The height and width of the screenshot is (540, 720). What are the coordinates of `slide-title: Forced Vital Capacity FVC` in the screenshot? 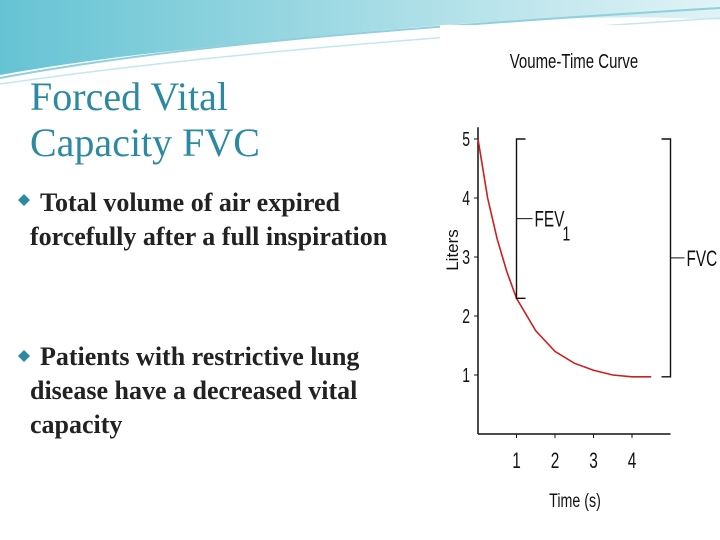 It's located at (145, 119).